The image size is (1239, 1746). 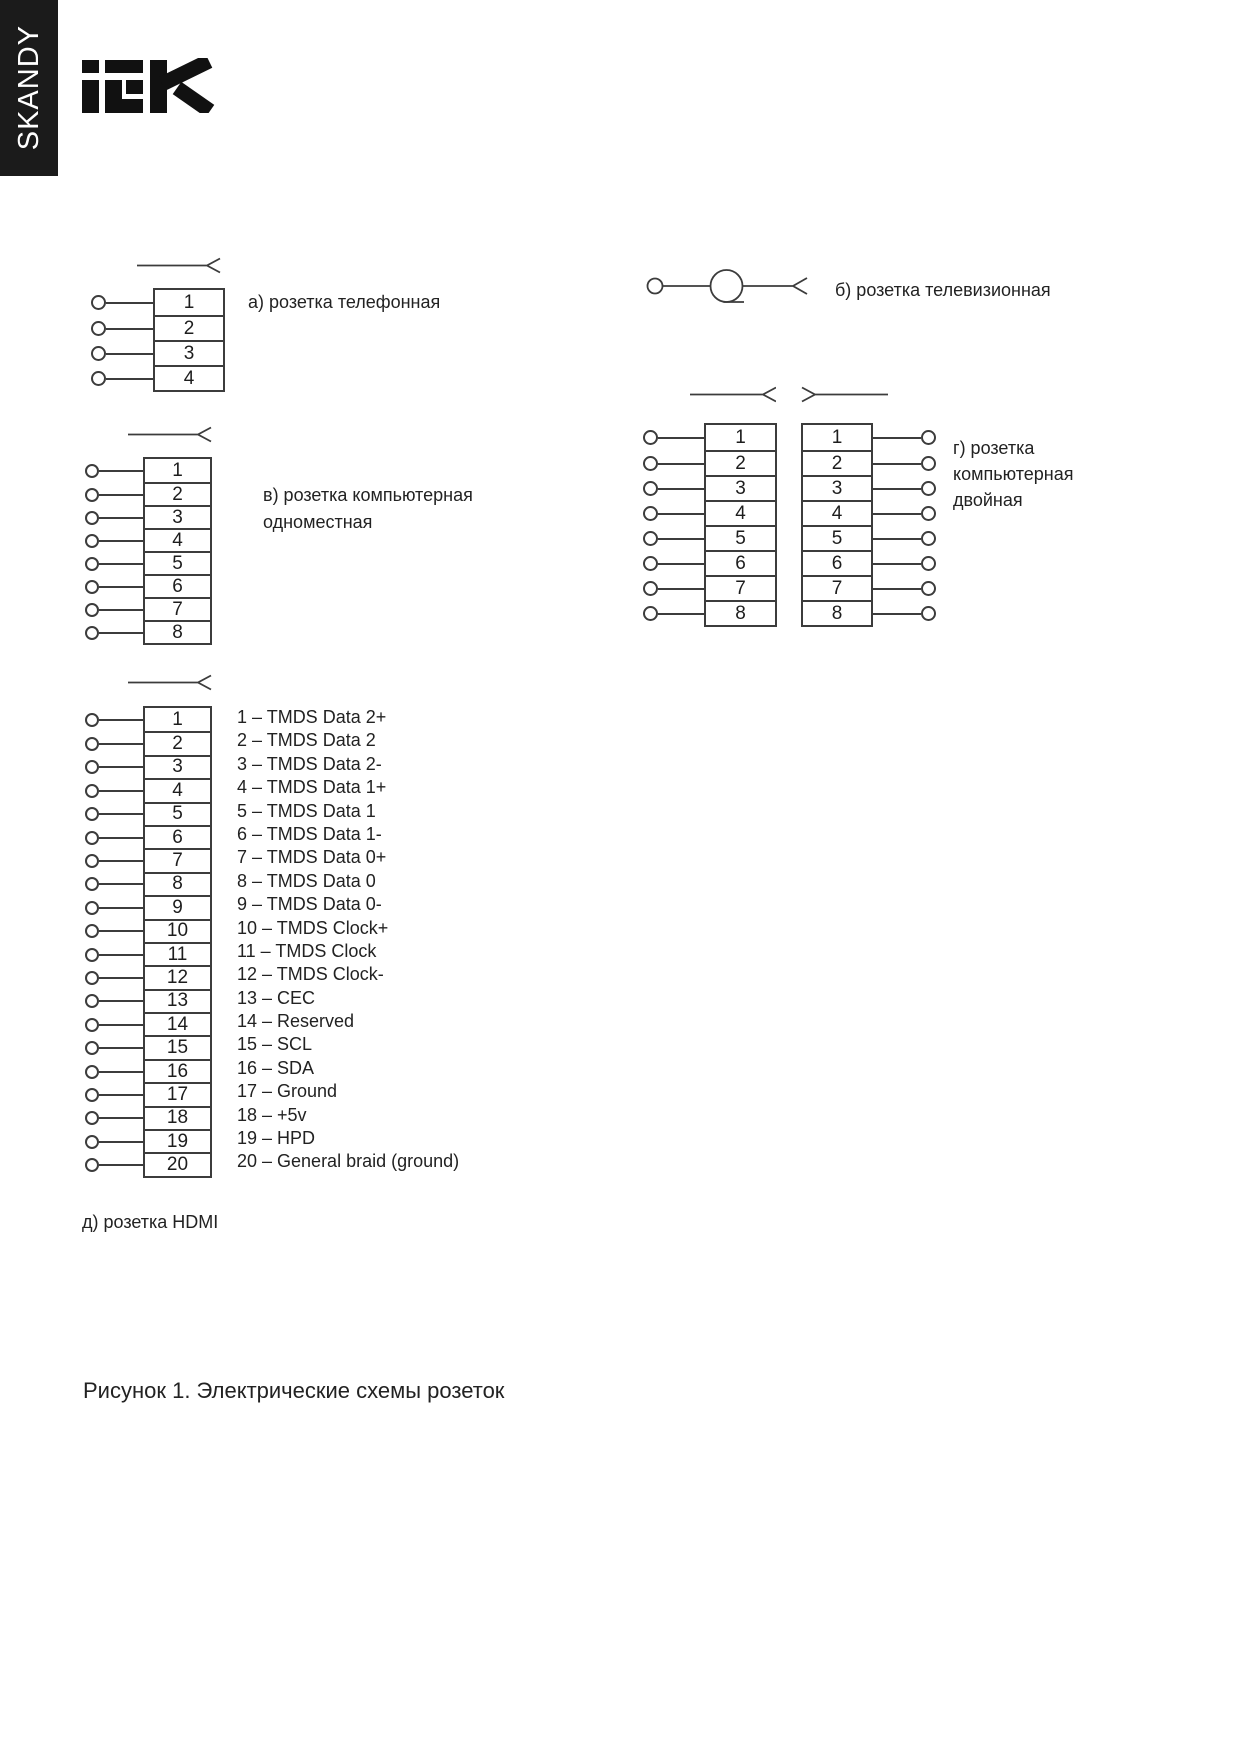 I want to click on pin-row: 12, so click(x=147, y=976).